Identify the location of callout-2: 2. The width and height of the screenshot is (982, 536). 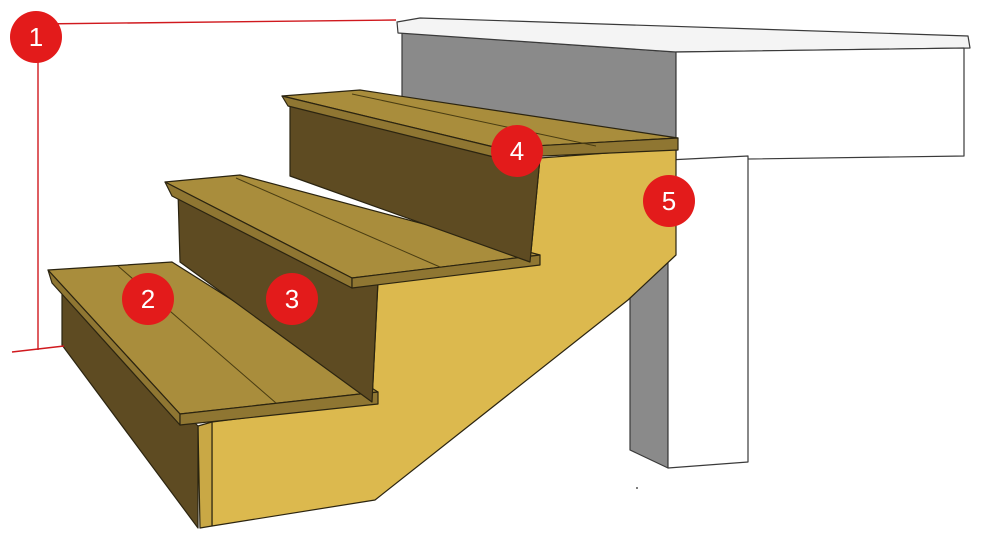
(148, 299).